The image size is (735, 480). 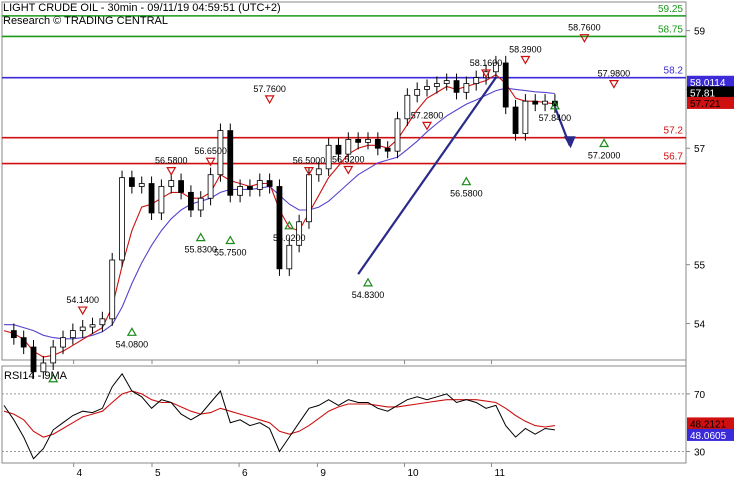 What do you see at coordinates (674, 157) in the screenshot?
I see `level-label: 56.7` at bounding box center [674, 157].